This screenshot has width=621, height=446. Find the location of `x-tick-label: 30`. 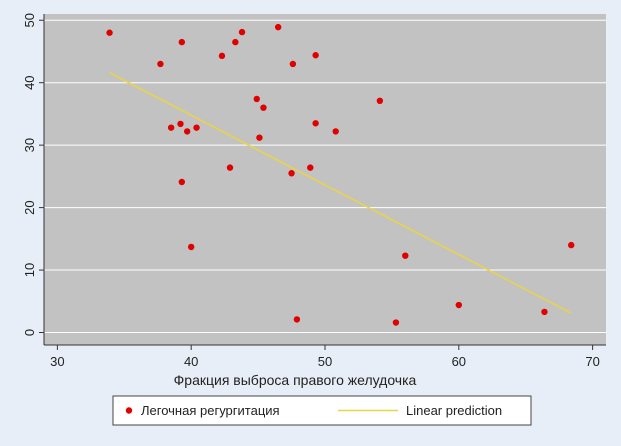

x-tick-label: 30 is located at coordinates (57, 361).